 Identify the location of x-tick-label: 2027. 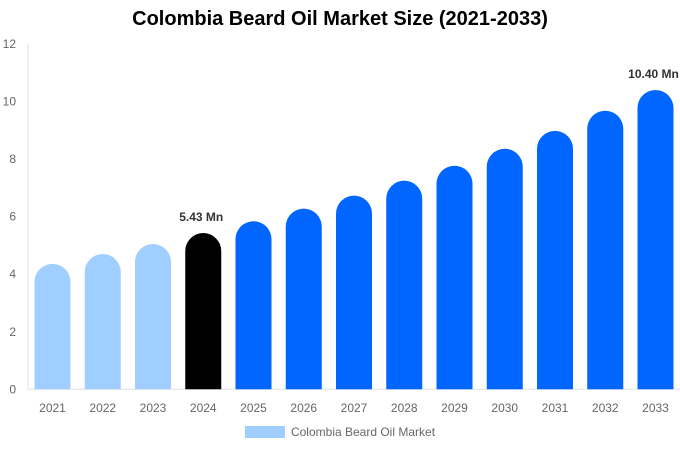
(354, 408).